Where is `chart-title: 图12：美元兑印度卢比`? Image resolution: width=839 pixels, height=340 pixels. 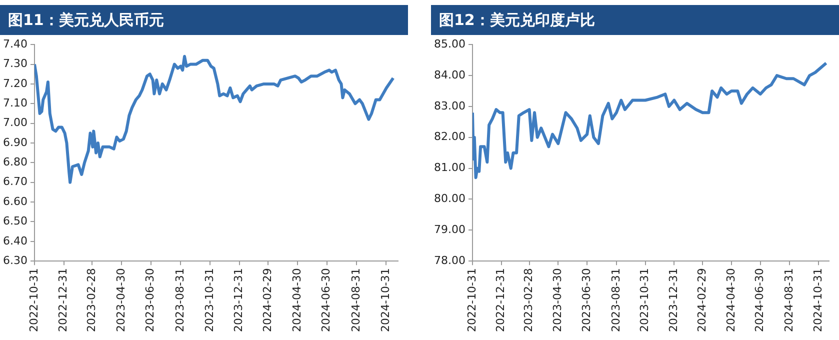 chart-title: 图12：美元兑印度卢比 is located at coordinates (635, 20).